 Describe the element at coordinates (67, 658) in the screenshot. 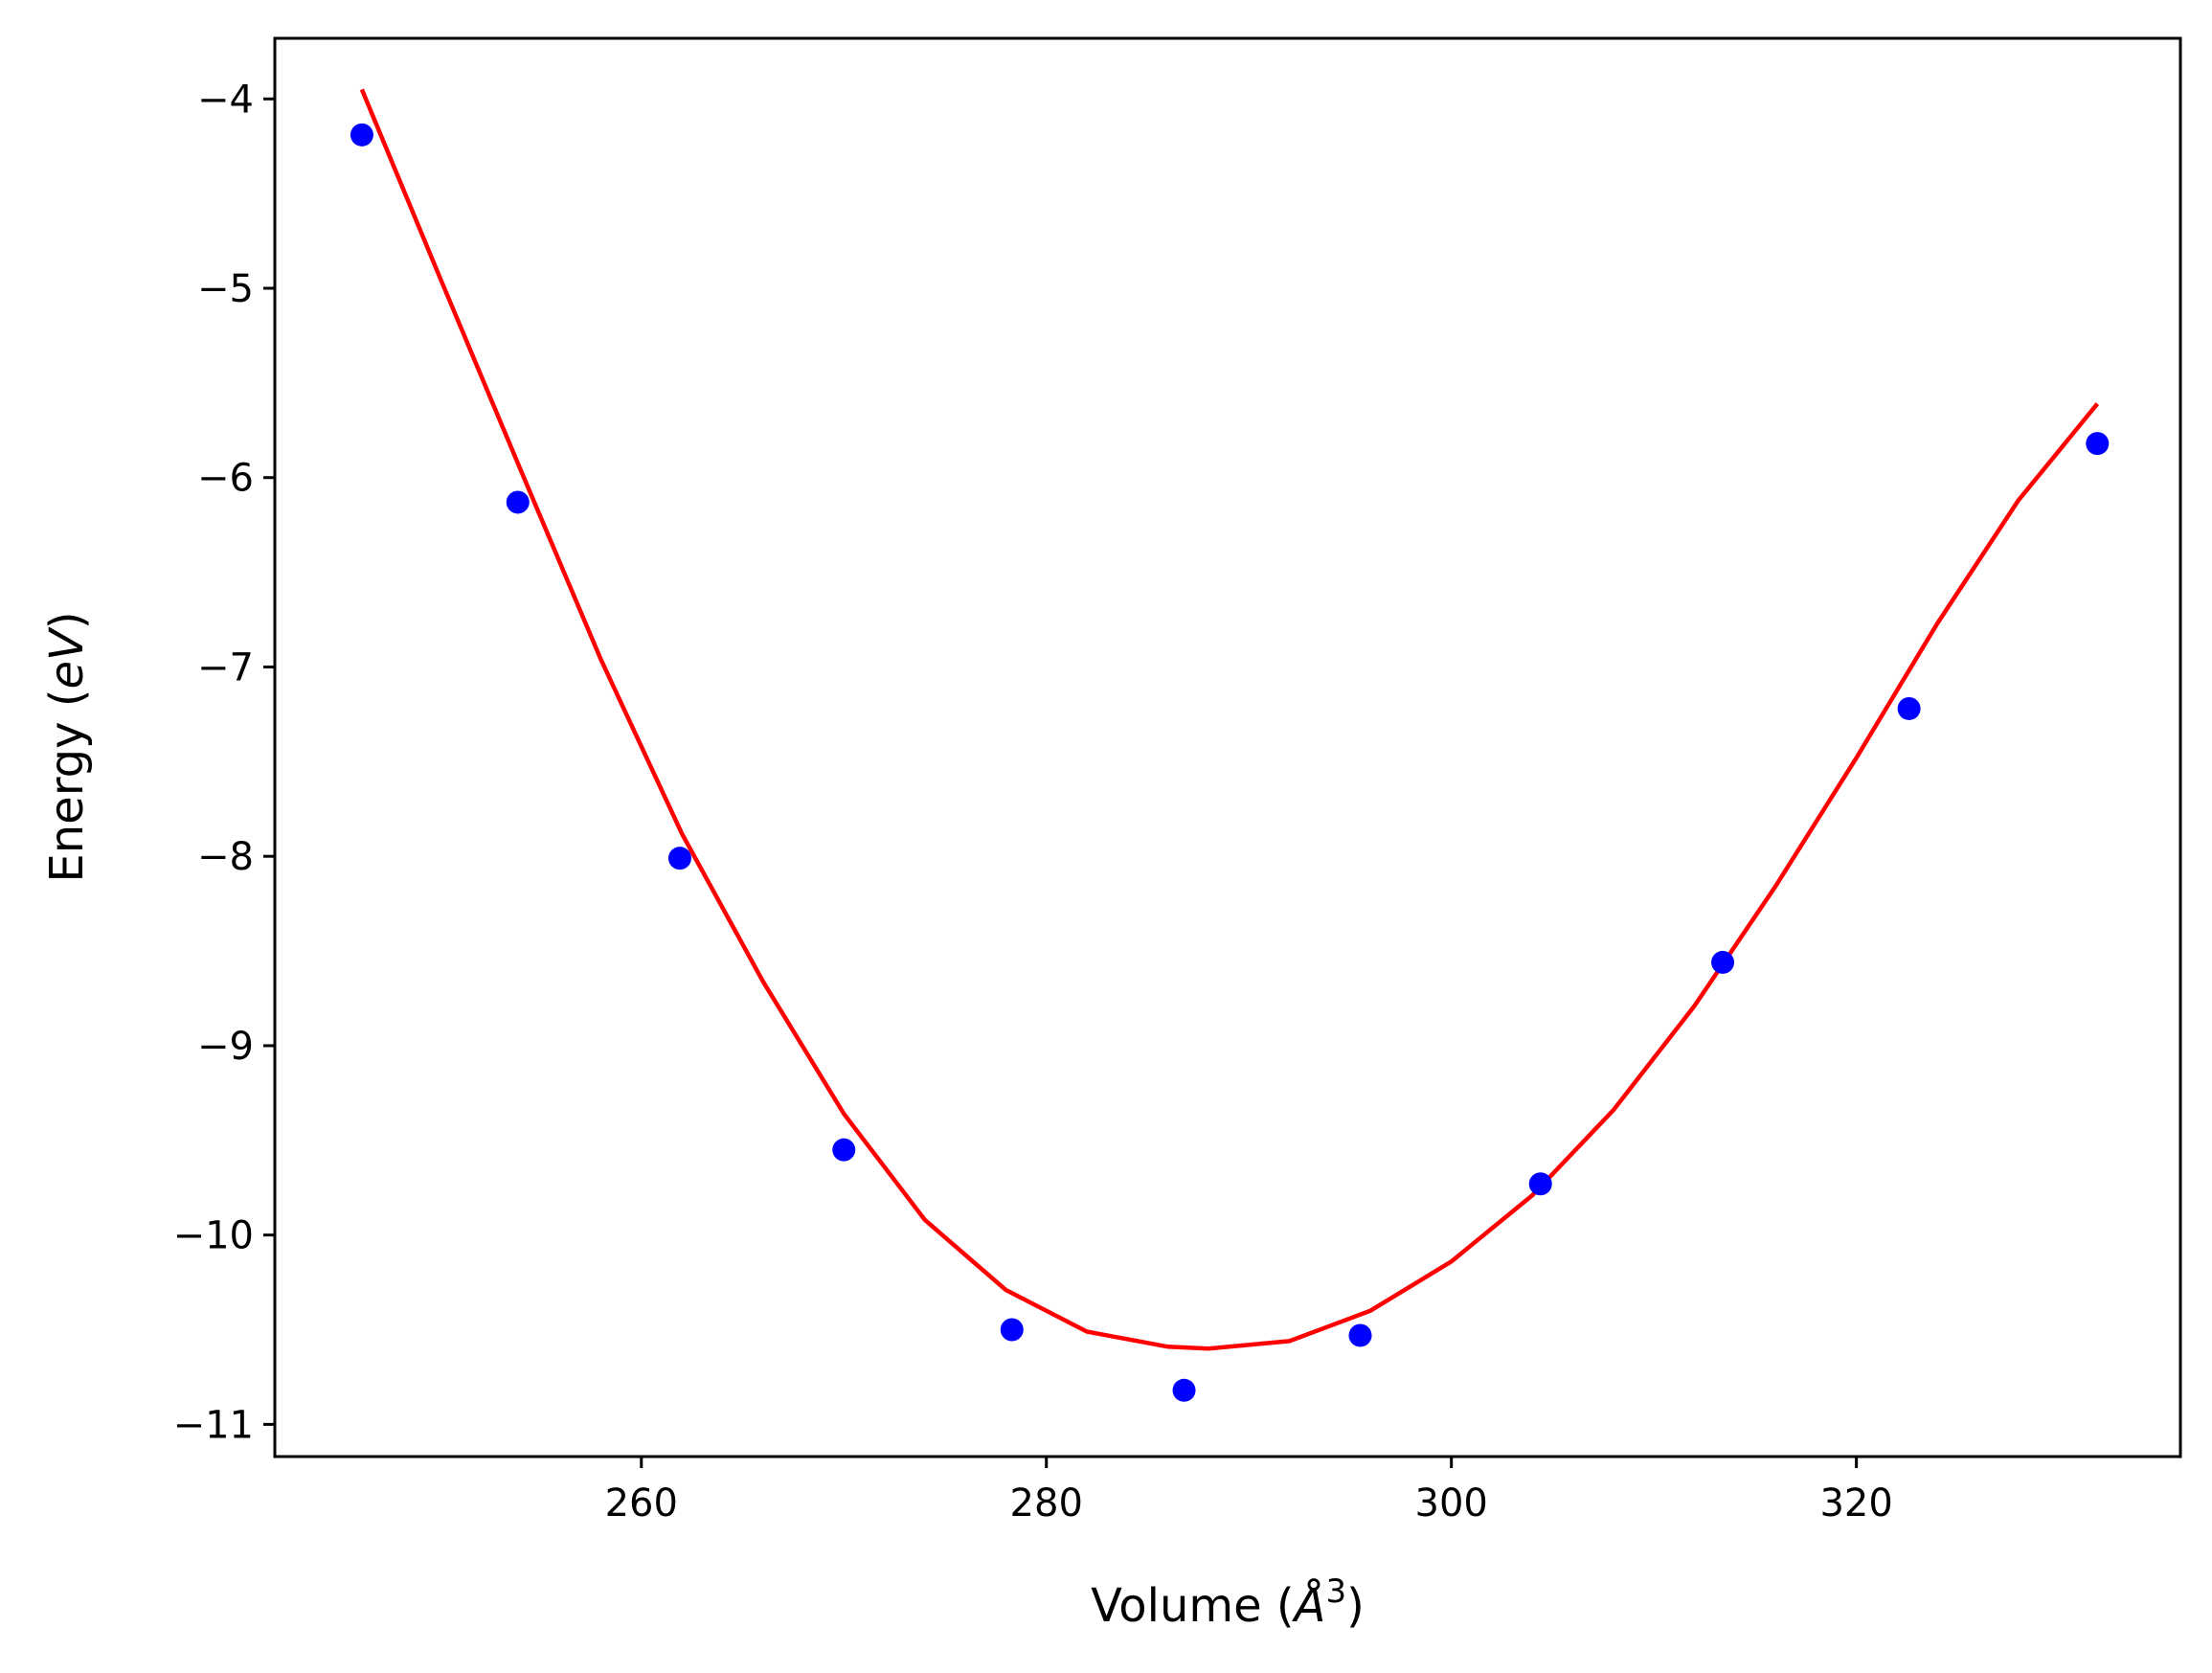

I see `y-axis-unit: eV` at that location.